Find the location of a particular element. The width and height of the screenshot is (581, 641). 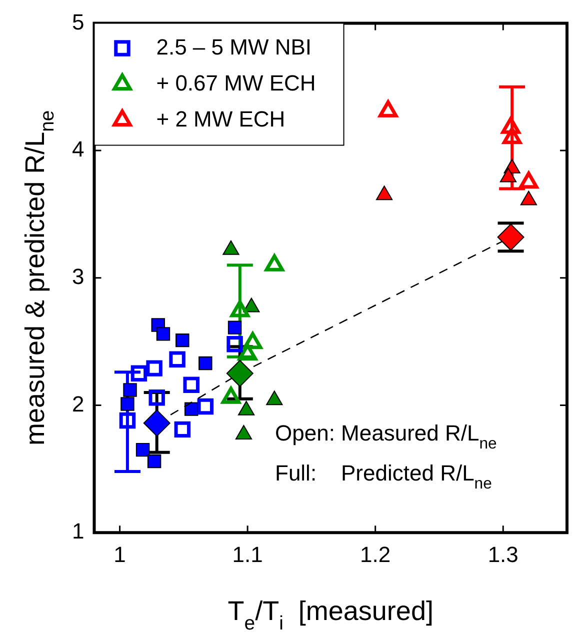

legend-label: 2.5 – 5 MW NBI is located at coordinates (234, 47).